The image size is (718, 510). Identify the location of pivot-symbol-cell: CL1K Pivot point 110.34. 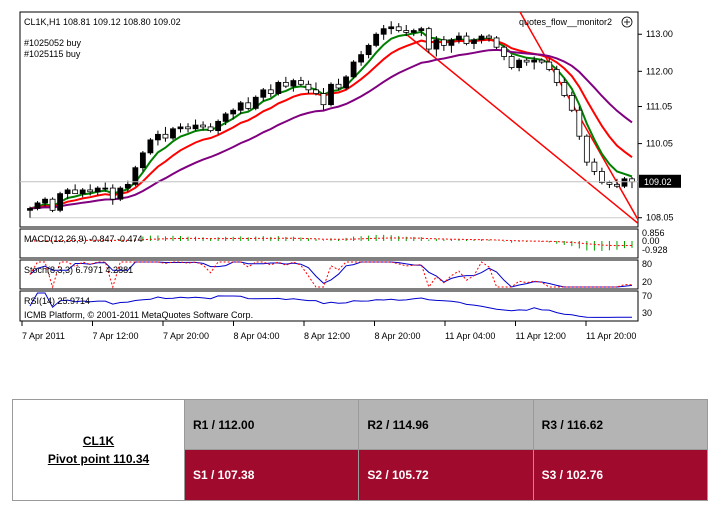
(98, 450).